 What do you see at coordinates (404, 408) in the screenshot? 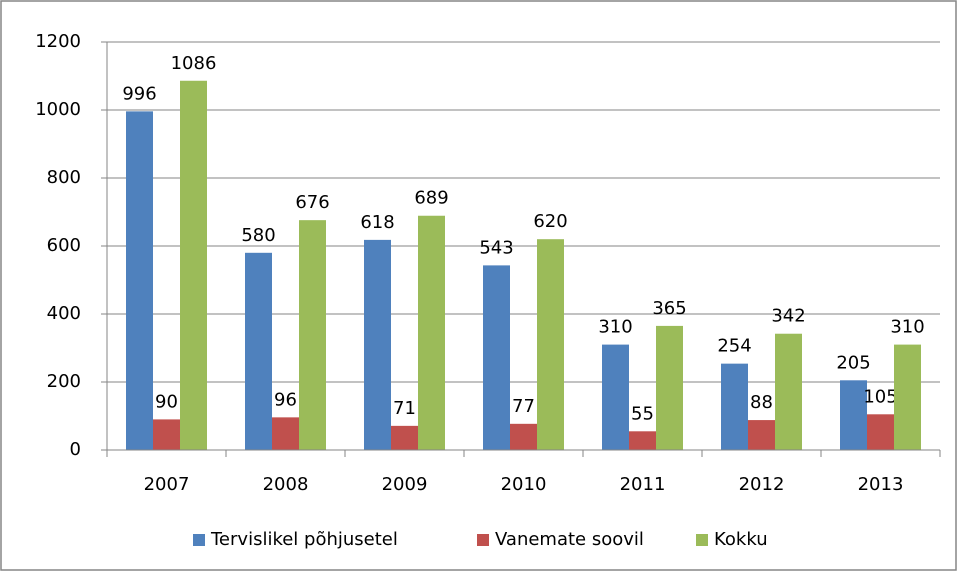
I see `data-label: 71` at bounding box center [404, 408].